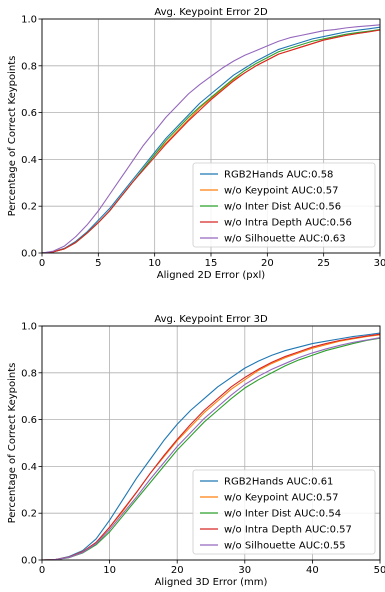 This screenshot has width=385, height=592. What do you see at coordinates (98, 263) in the screenshot?
I see `x-tick-label: 5` at bounding box center [98, 263].